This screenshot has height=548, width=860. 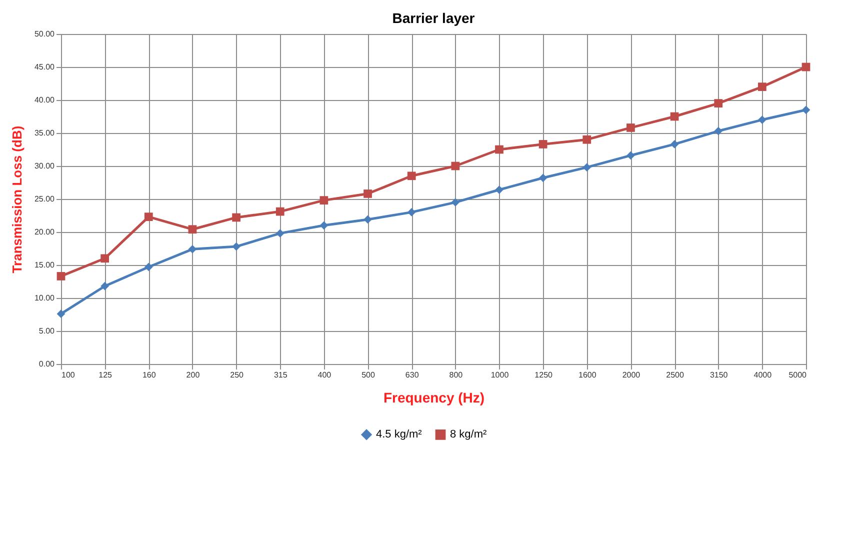 What do you see at coordinates (45, 133) in the screenshot?
I see `y-tick-label: 35.00` at bounding box center [45, 133].